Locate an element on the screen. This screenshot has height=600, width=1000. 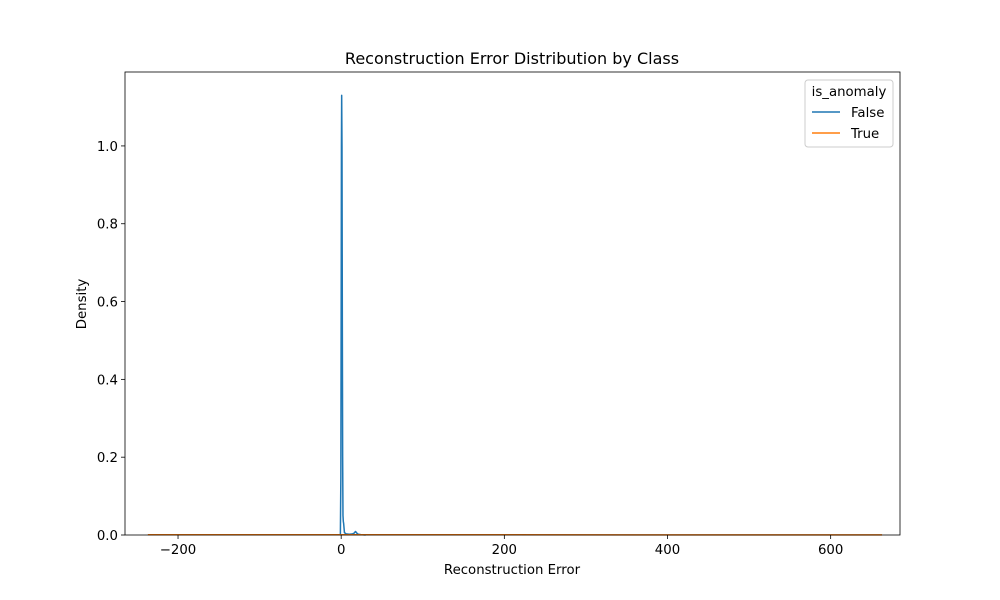
y-axis-label: Density is located at coordinates (82, 304).